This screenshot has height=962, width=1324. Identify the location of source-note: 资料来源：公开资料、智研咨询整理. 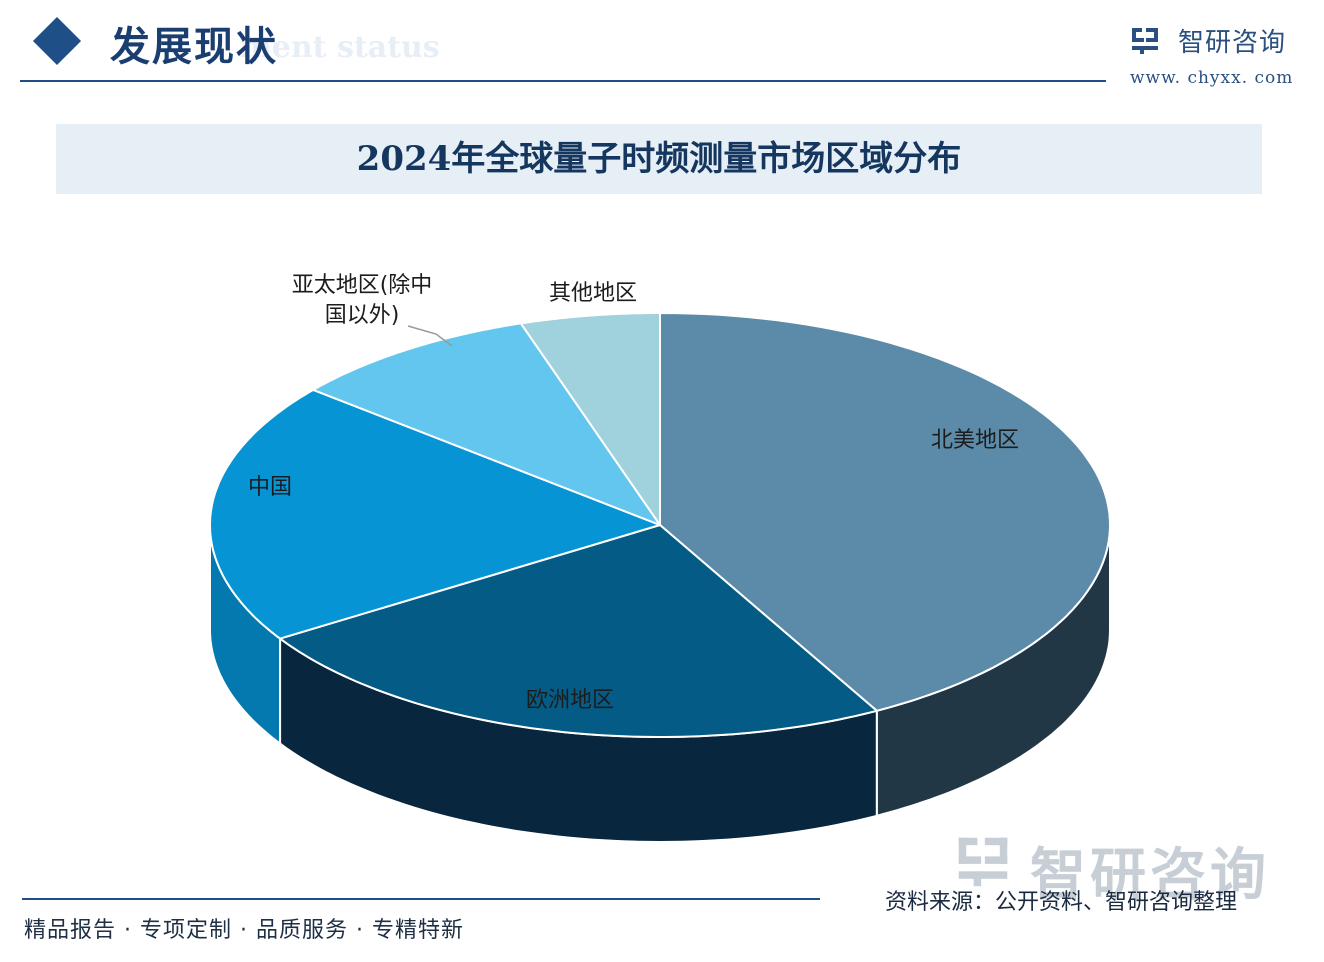
(1061, 902).